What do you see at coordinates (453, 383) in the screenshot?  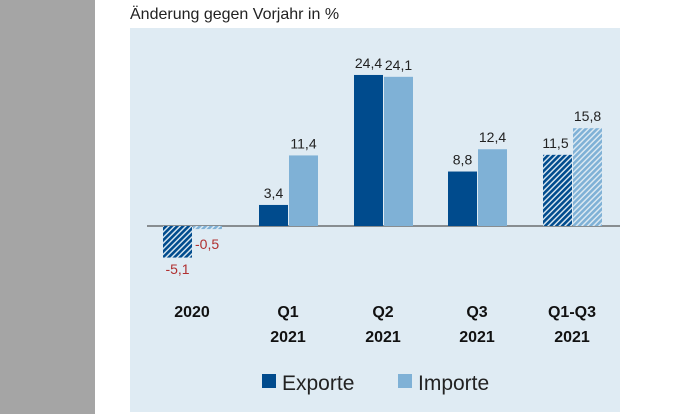 I see `legend-label: Importe` at bounding box center [453, 383].